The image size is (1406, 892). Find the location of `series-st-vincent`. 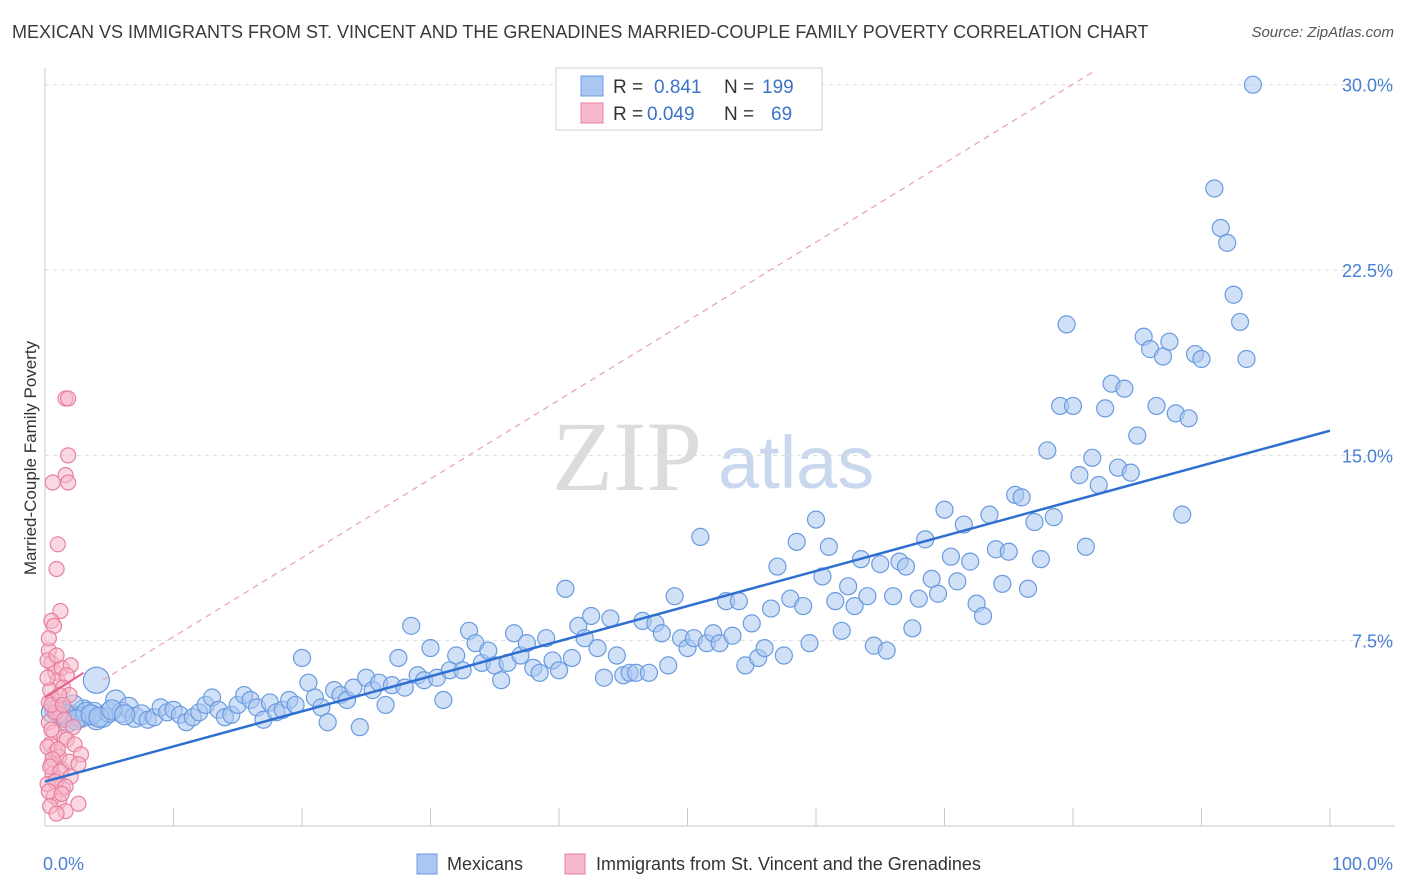

series-st-vincent is located at coordinates (64, 606).